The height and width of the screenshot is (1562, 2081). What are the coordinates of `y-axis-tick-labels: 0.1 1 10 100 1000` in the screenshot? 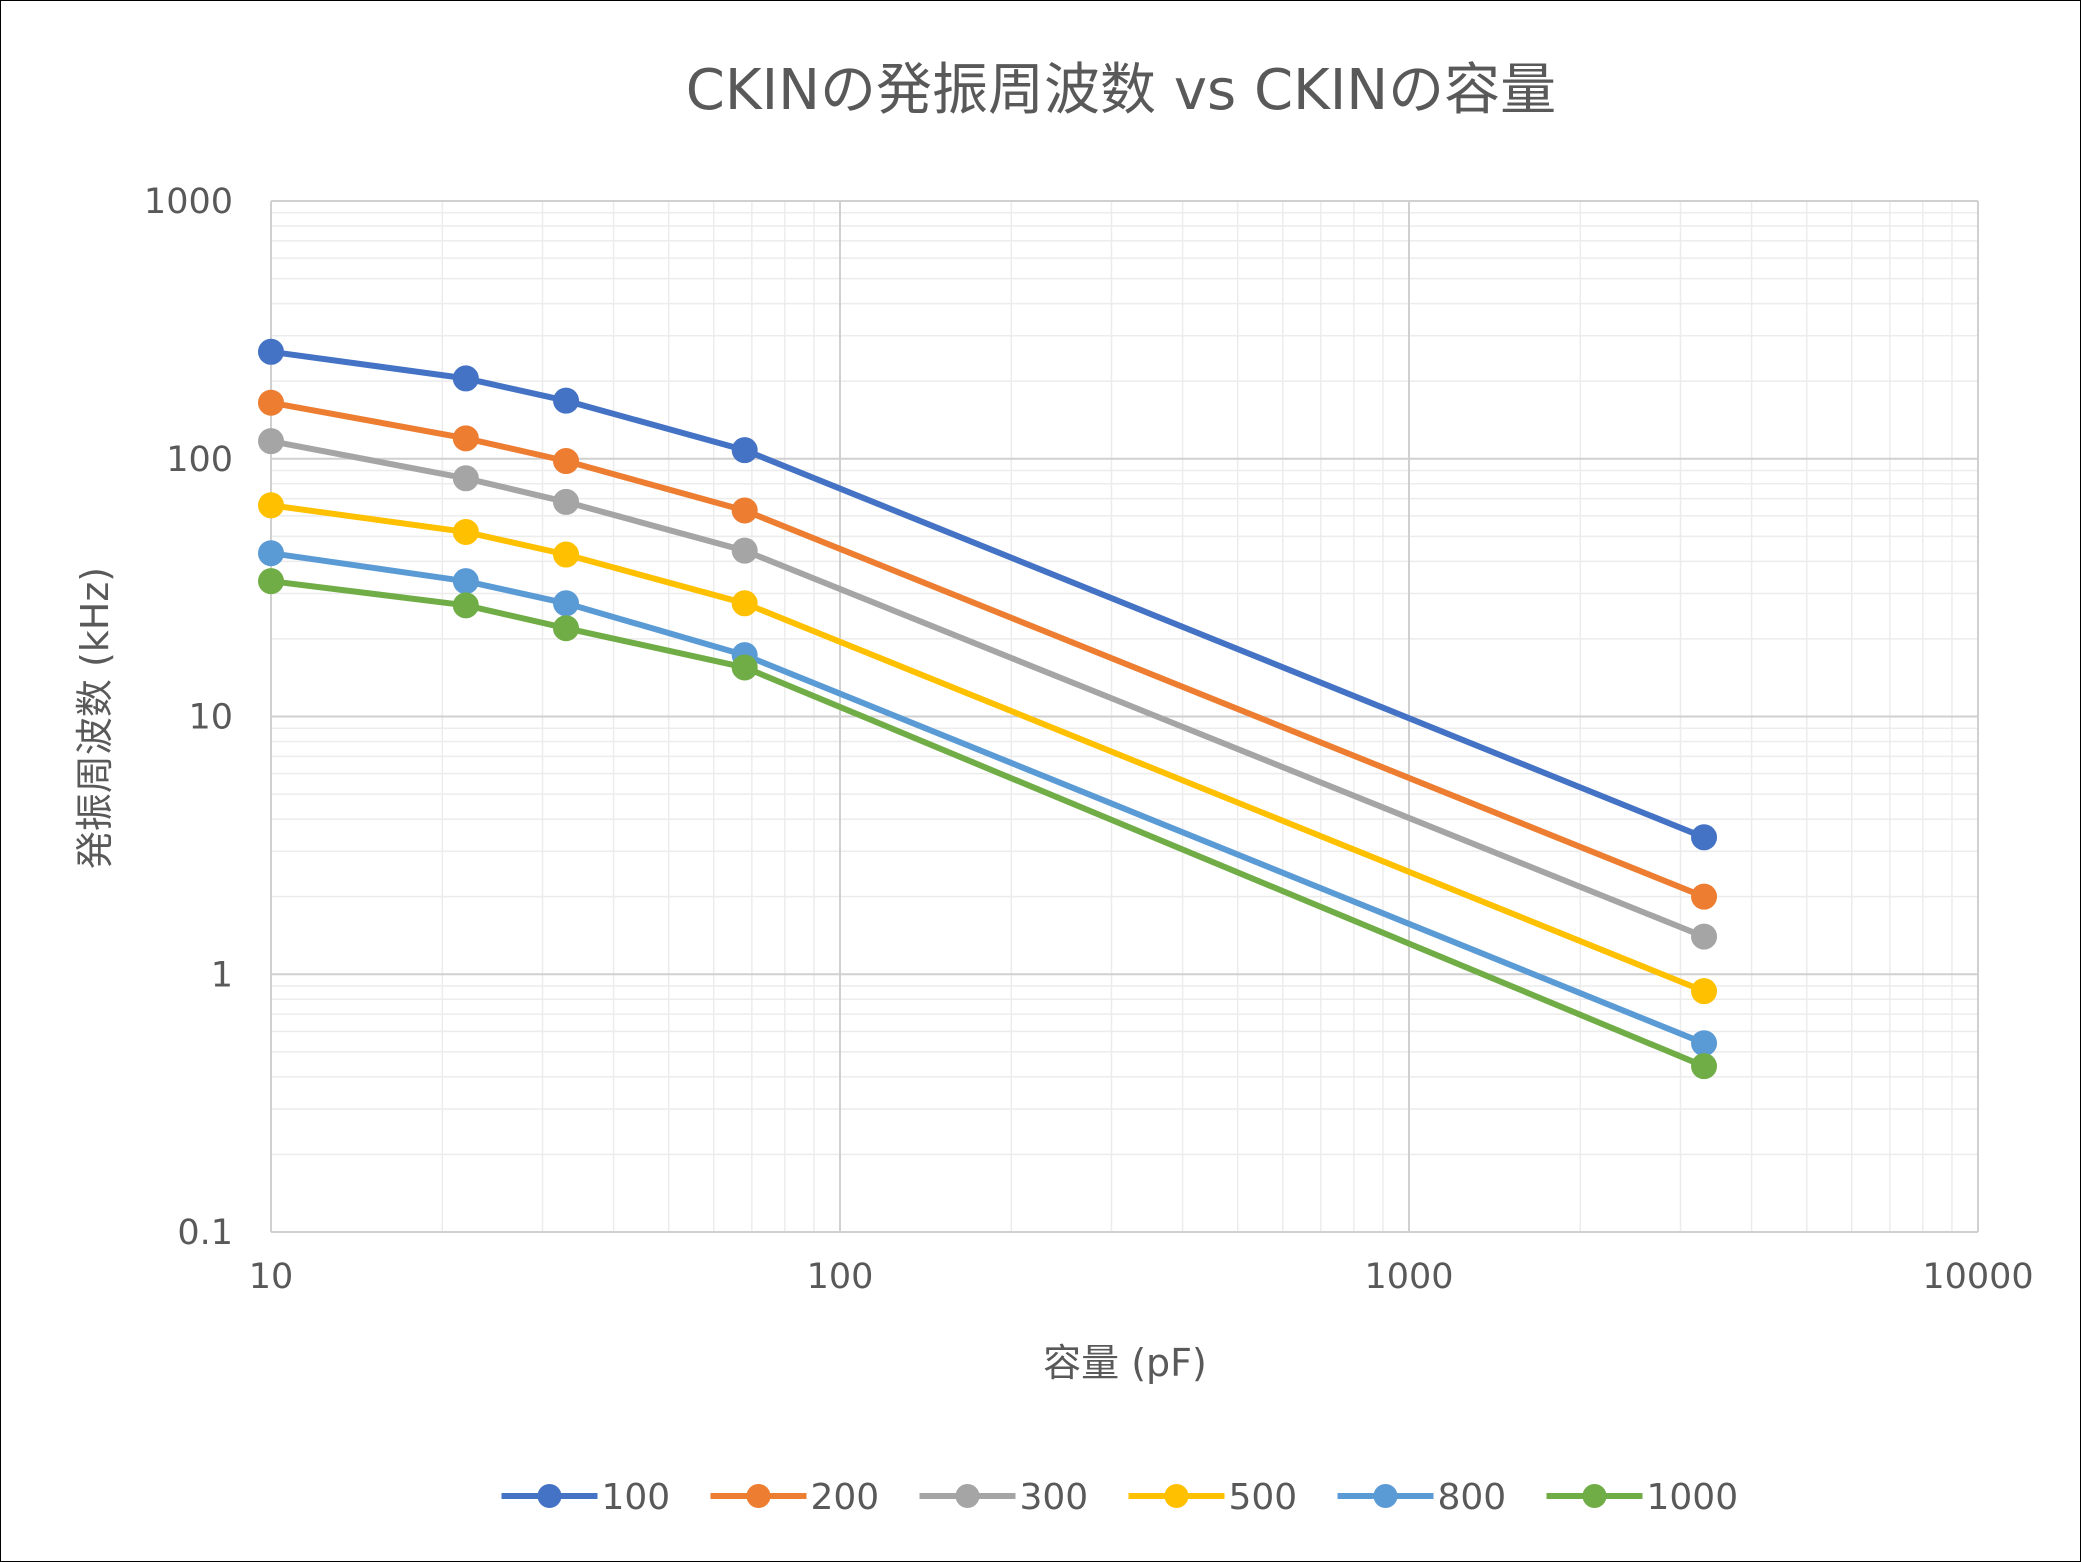 It's located at (188, 717).